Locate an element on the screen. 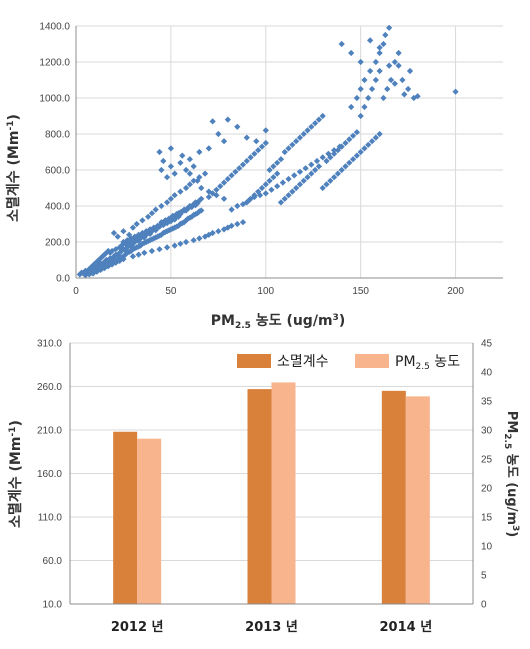 This screenshot has height=649, width=530. bar-left-y-tick-label: 110.0 is located at coordinates (50, 518).